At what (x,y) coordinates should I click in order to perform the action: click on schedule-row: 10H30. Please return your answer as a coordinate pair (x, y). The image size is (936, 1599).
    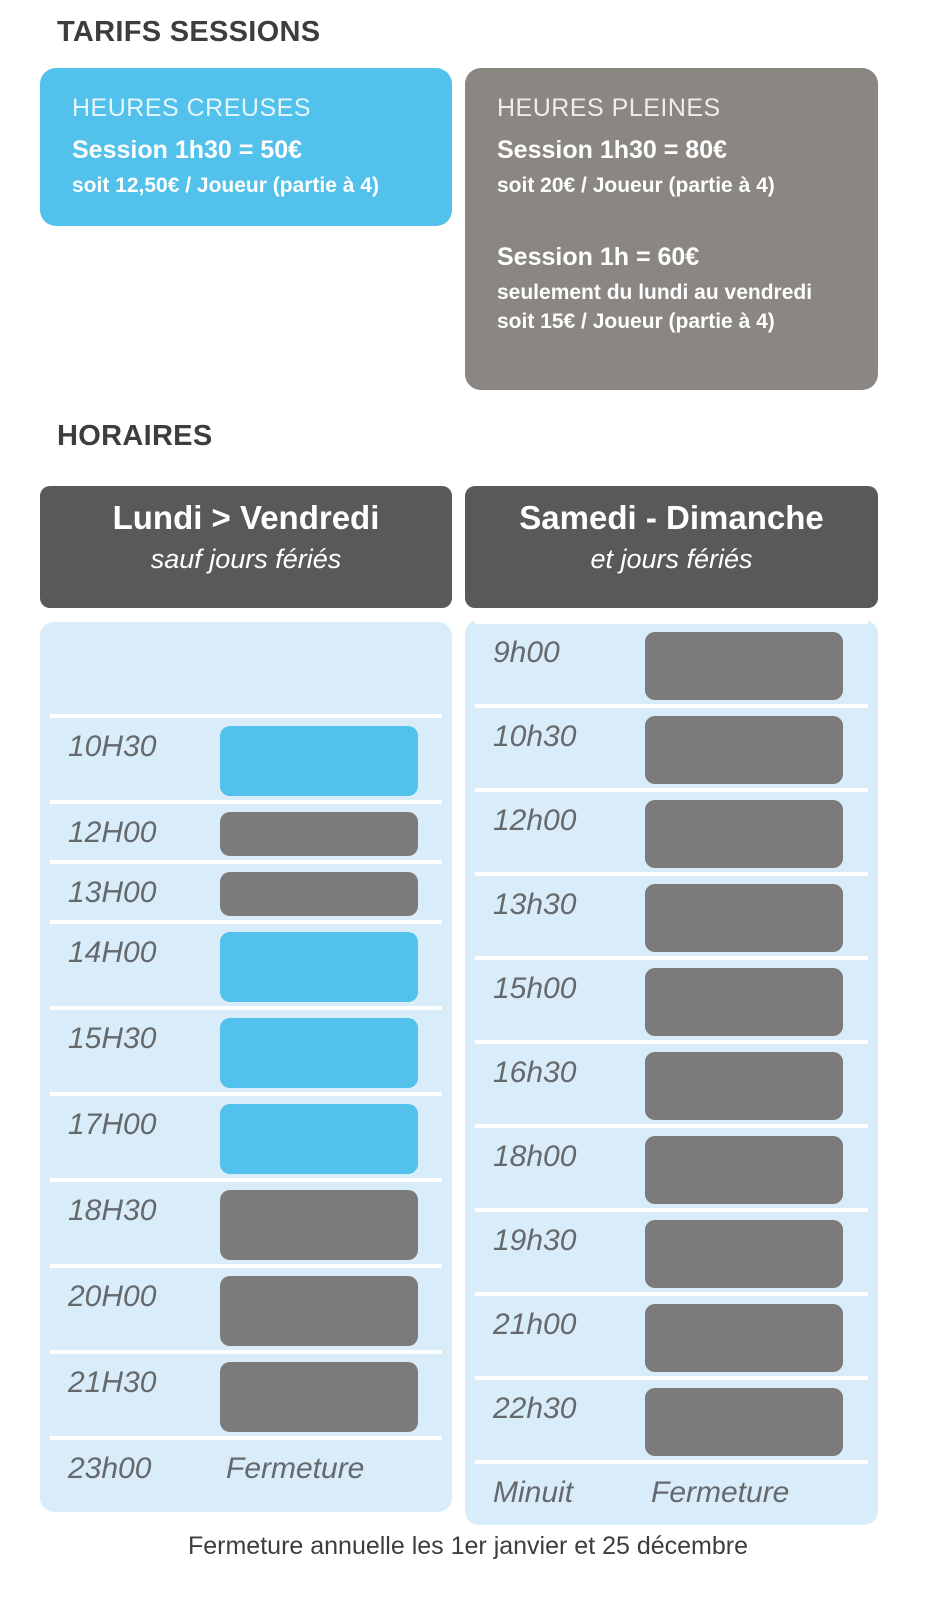
    Looking at the image, I should click on (246, 757).